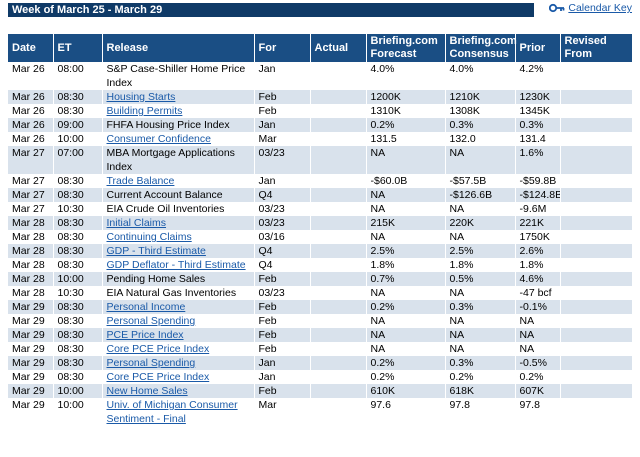  I want to click on cell-consensus: 1.8%, so click(480, 265).